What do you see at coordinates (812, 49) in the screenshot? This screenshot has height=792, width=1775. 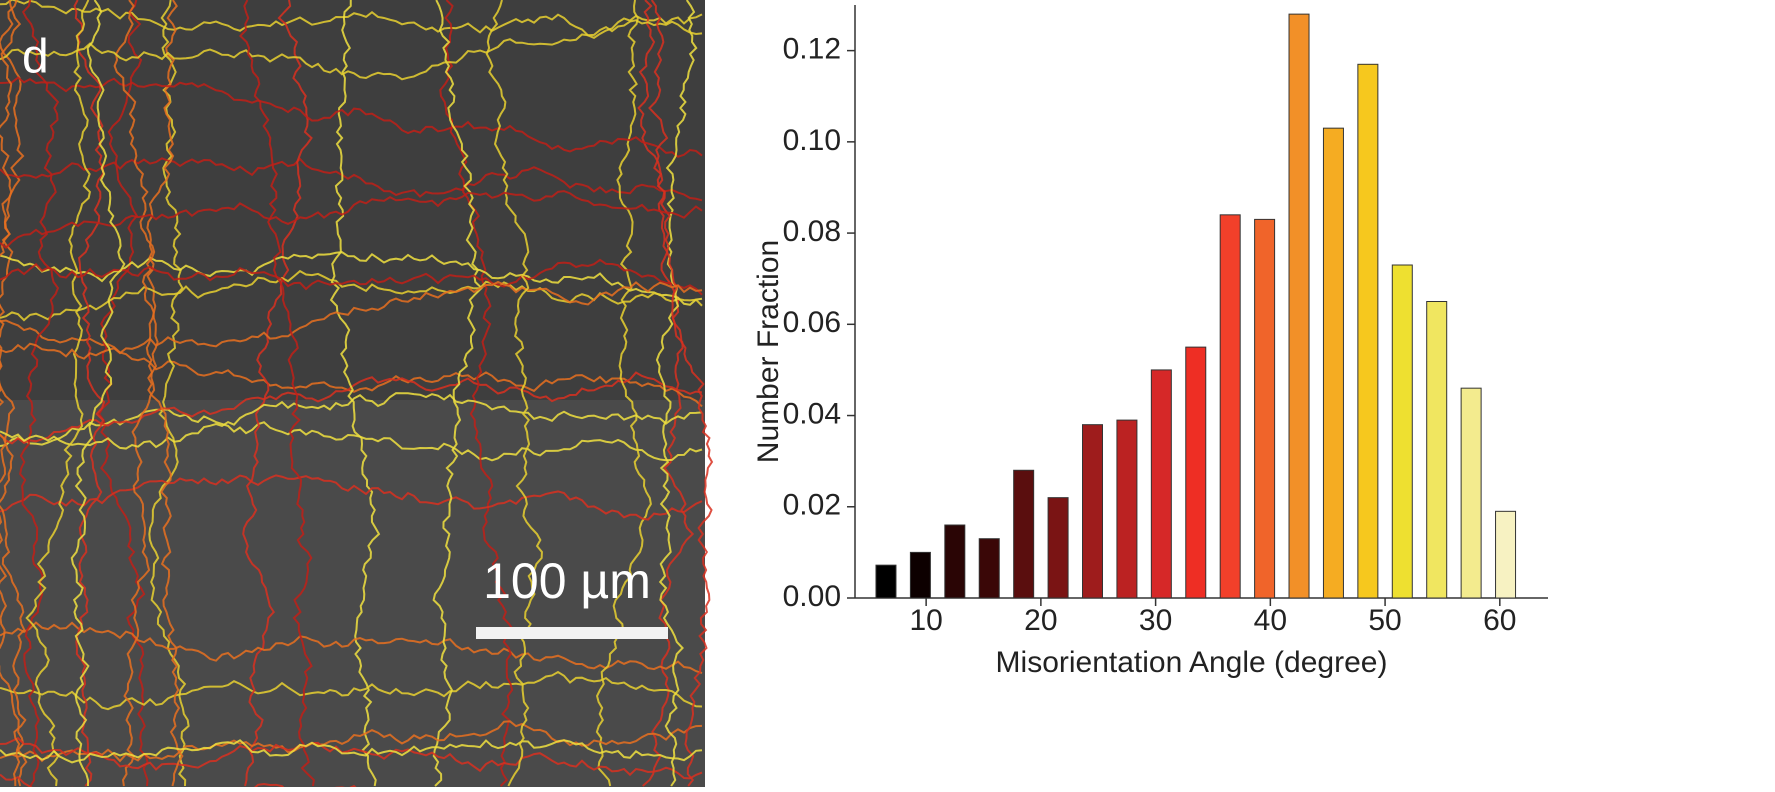 I see `y-tick-label: 0.12` at bounding box center [812, 49].